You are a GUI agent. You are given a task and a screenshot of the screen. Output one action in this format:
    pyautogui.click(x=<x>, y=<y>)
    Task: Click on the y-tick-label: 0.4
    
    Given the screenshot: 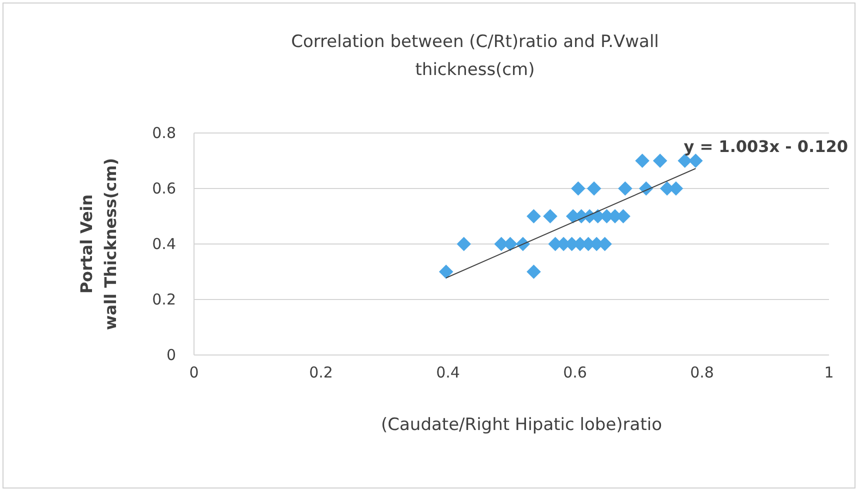 What is the action you would take?
    pyautogui.click(x=164, y=243)
    